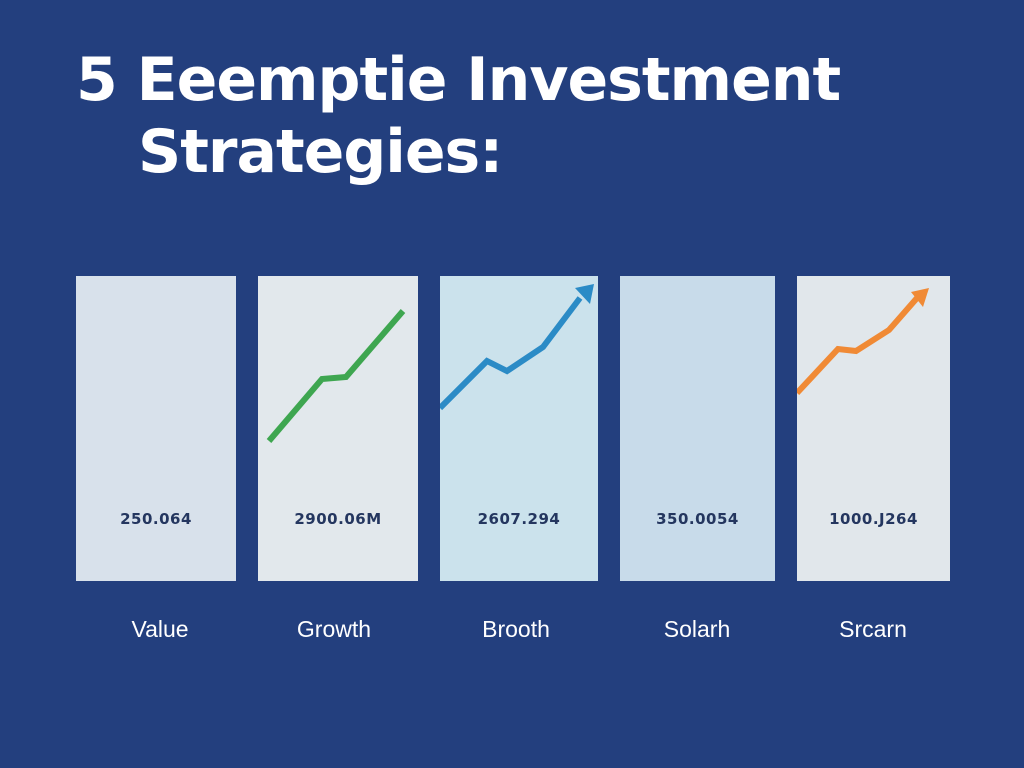  Describe the element at coordinates (156, 428) in the screenshot. I see `strategy-card-value: 250.064` at that location.